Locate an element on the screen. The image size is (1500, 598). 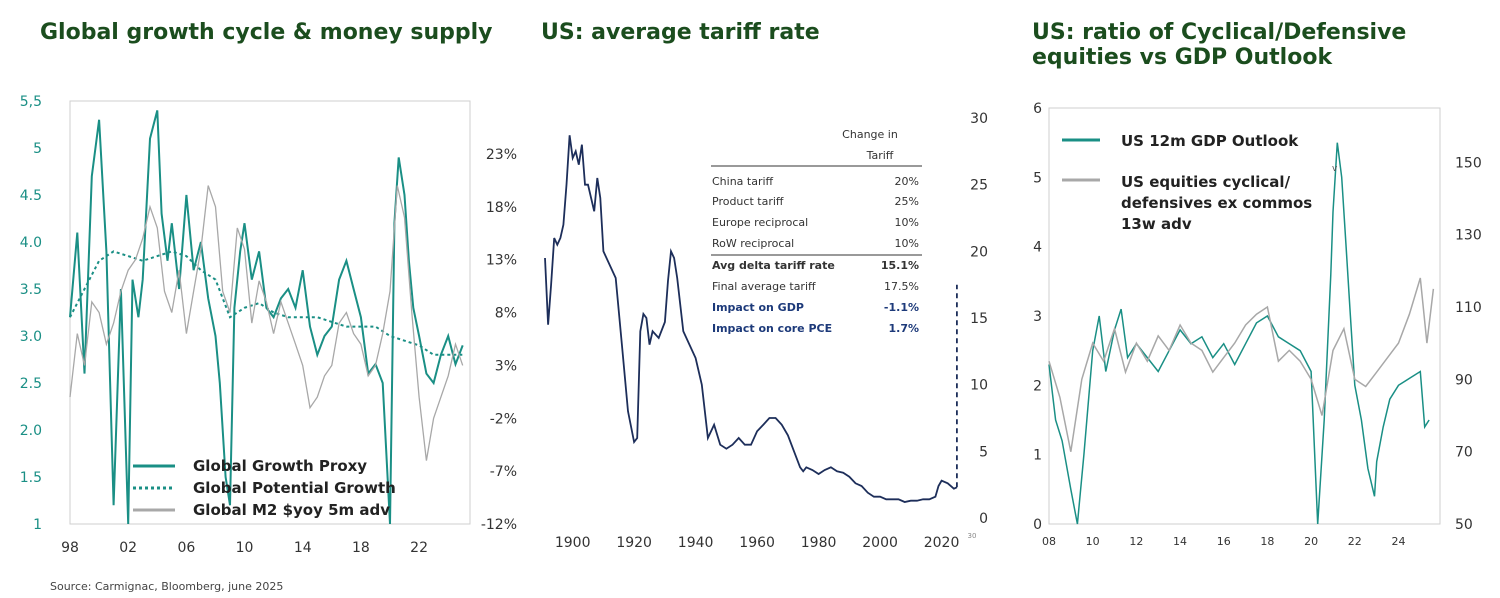
table-row-value: -1.1% is located at coordinates (901, 307).